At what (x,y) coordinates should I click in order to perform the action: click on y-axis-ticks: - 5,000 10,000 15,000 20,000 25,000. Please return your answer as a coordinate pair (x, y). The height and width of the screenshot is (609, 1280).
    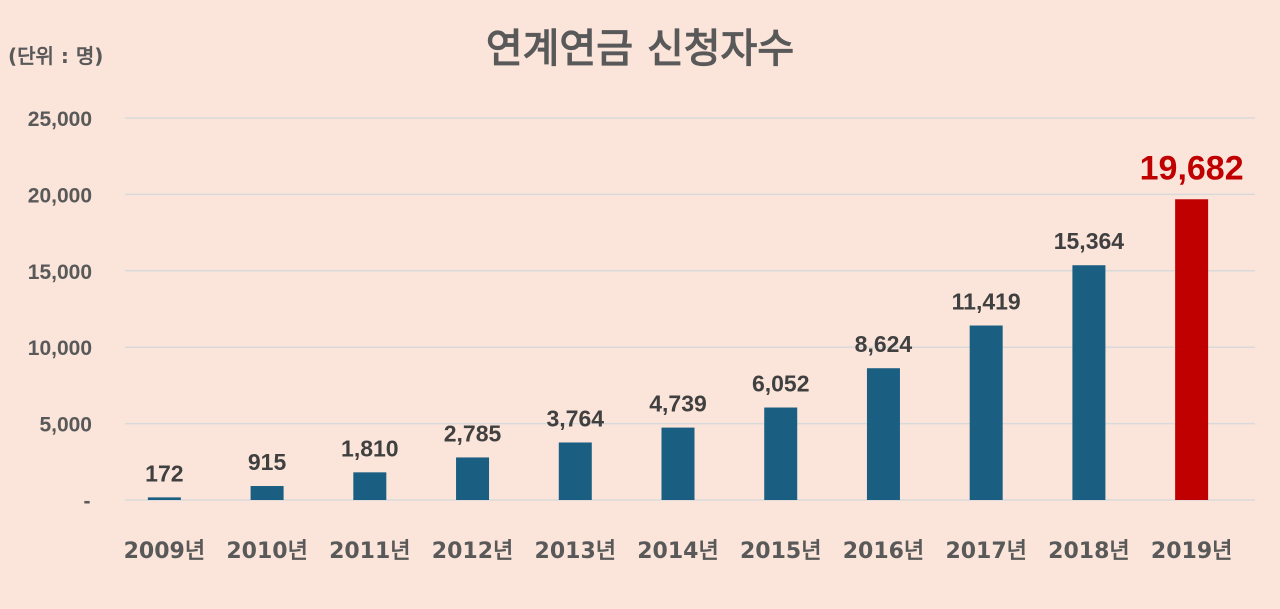
    Looking at the image, I should click on (60, 310).